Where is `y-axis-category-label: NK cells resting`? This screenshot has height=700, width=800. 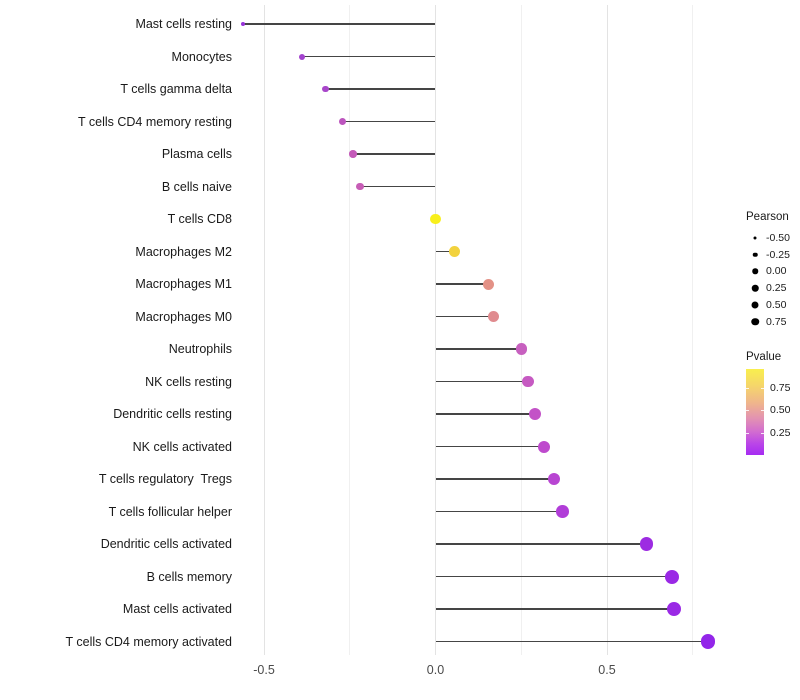
y-axis-category-label: NK cells resting is located at coordinates (188, 381).